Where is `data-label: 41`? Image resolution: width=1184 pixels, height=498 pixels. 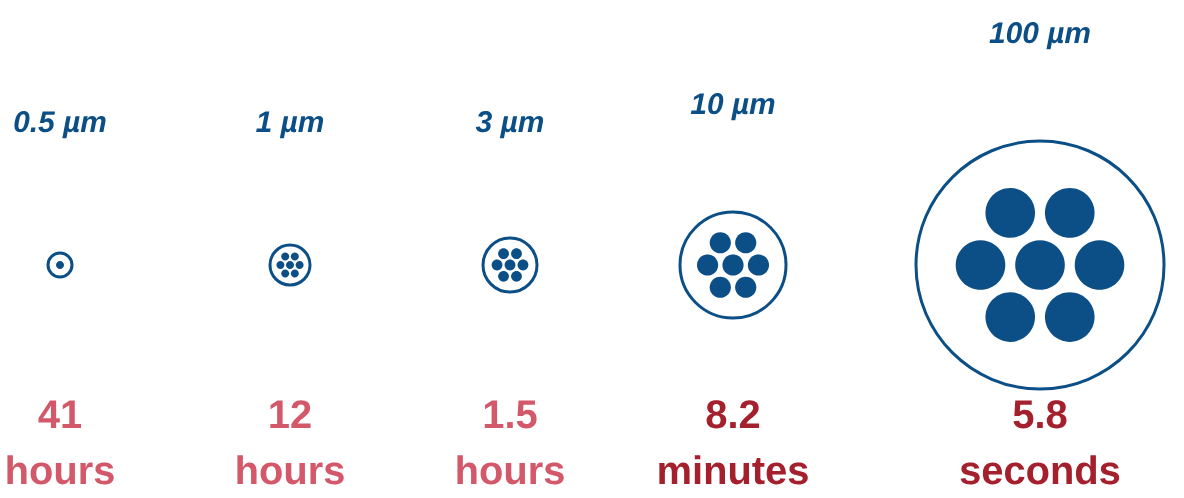
data-label: 41 is located at coordinates (60, 414).